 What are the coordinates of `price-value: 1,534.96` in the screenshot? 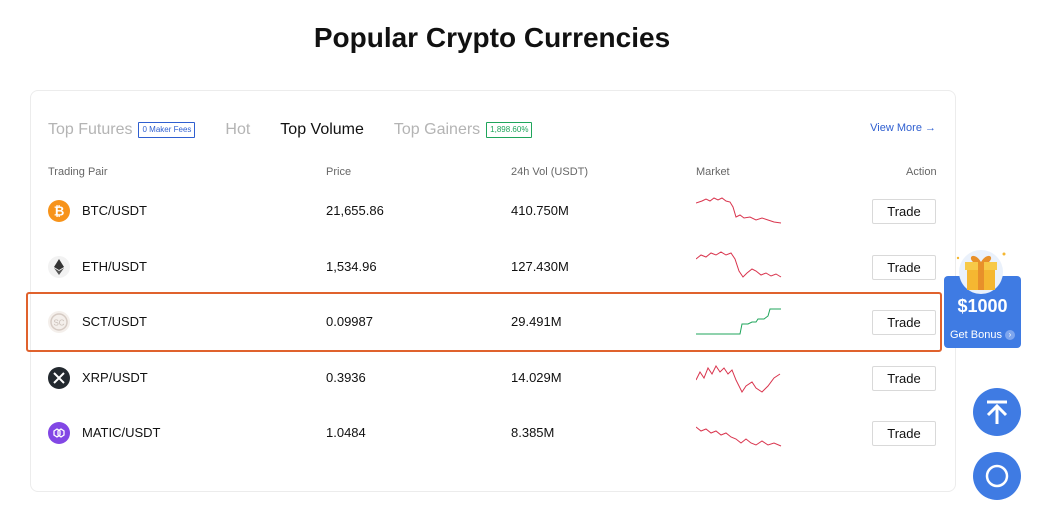 It's located at (351, 266).